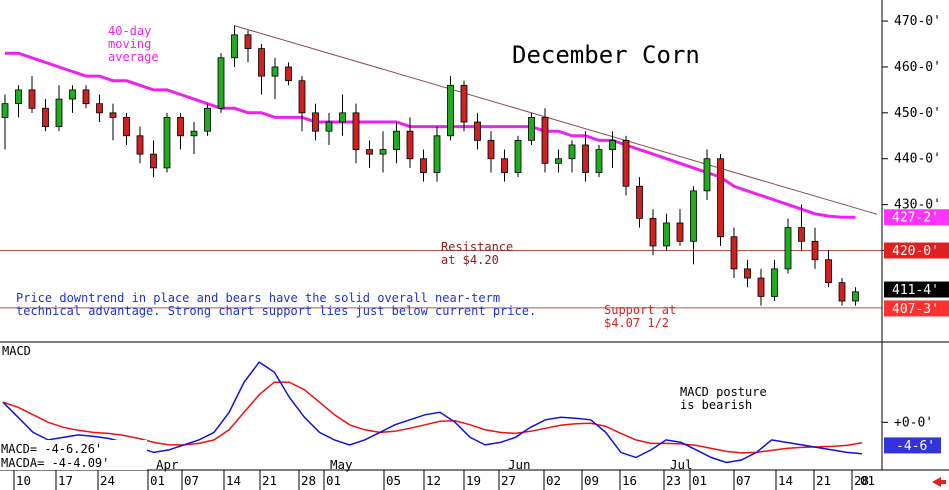 The image size is (949, 490). Describe the element at coordinates (917, 159) in the screenshot. I see `y-tick-label: 440-0'` at that location.